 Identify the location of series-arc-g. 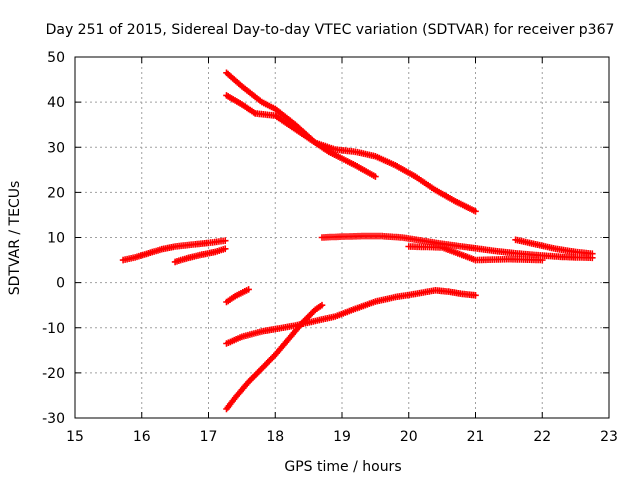
(554, 246).